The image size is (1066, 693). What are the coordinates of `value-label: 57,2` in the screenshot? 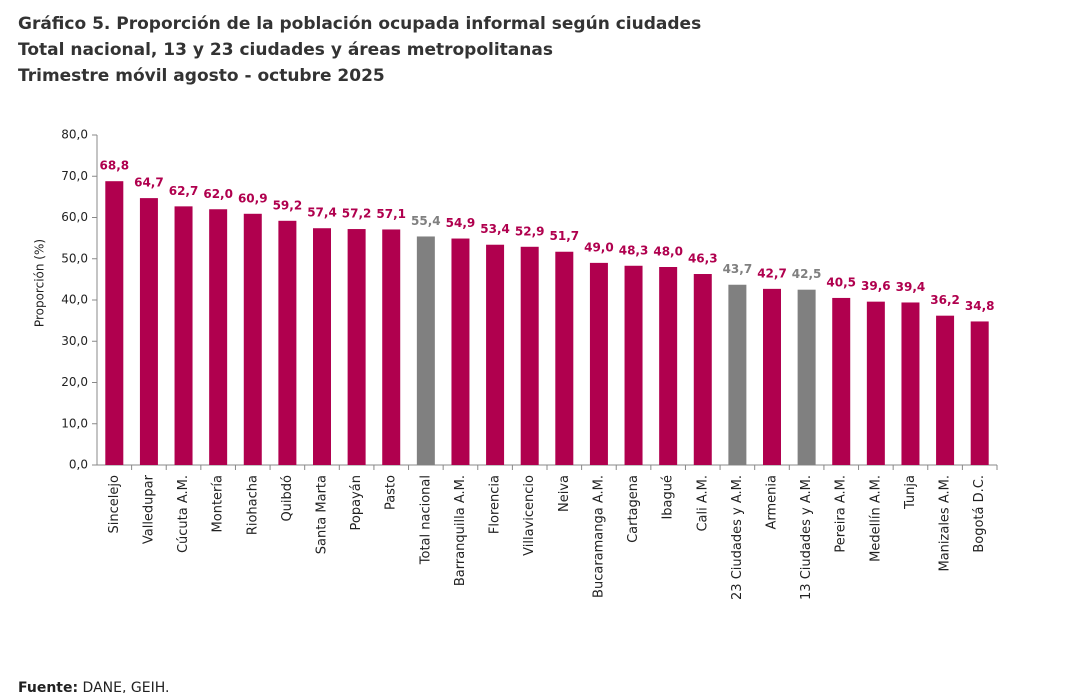 It's located at (357, 214).